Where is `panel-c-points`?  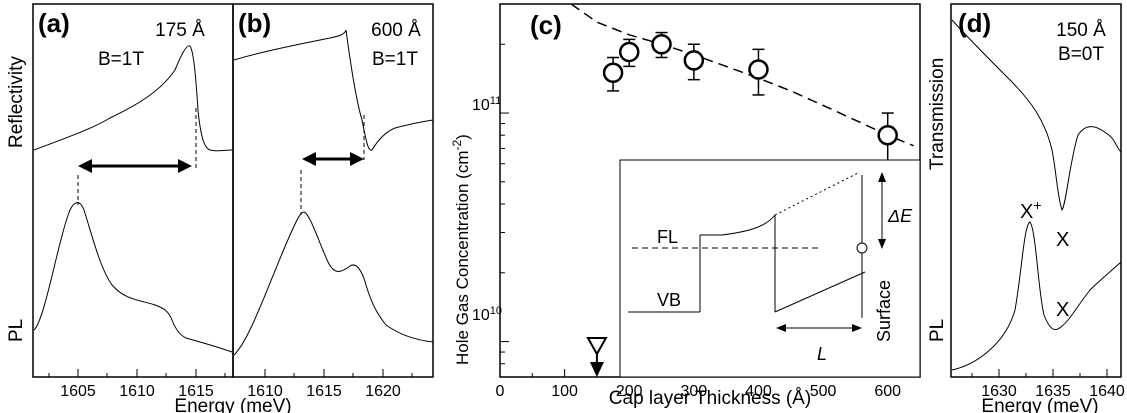 panel-c-points is located at coordinates (750, 98).